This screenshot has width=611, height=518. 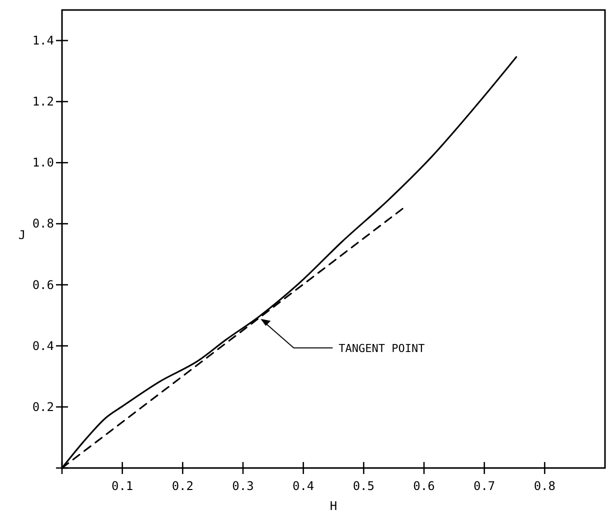 What do you see at coordinates (243, 486) in the screenshot?
I see `x-tick-label: 0.3` at bounding box center [243, 486].